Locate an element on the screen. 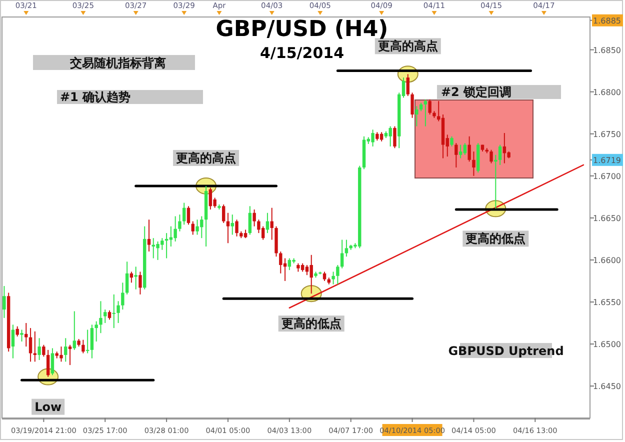 The height and width of the screenshot is (442, 625). annotation: Low is located at coordinates (48, 407).